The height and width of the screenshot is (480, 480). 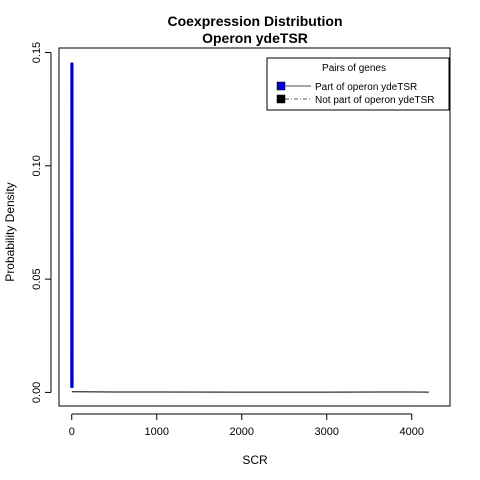 I want to click on legend-title: Pairs of genes, so click(x=354, y=68).